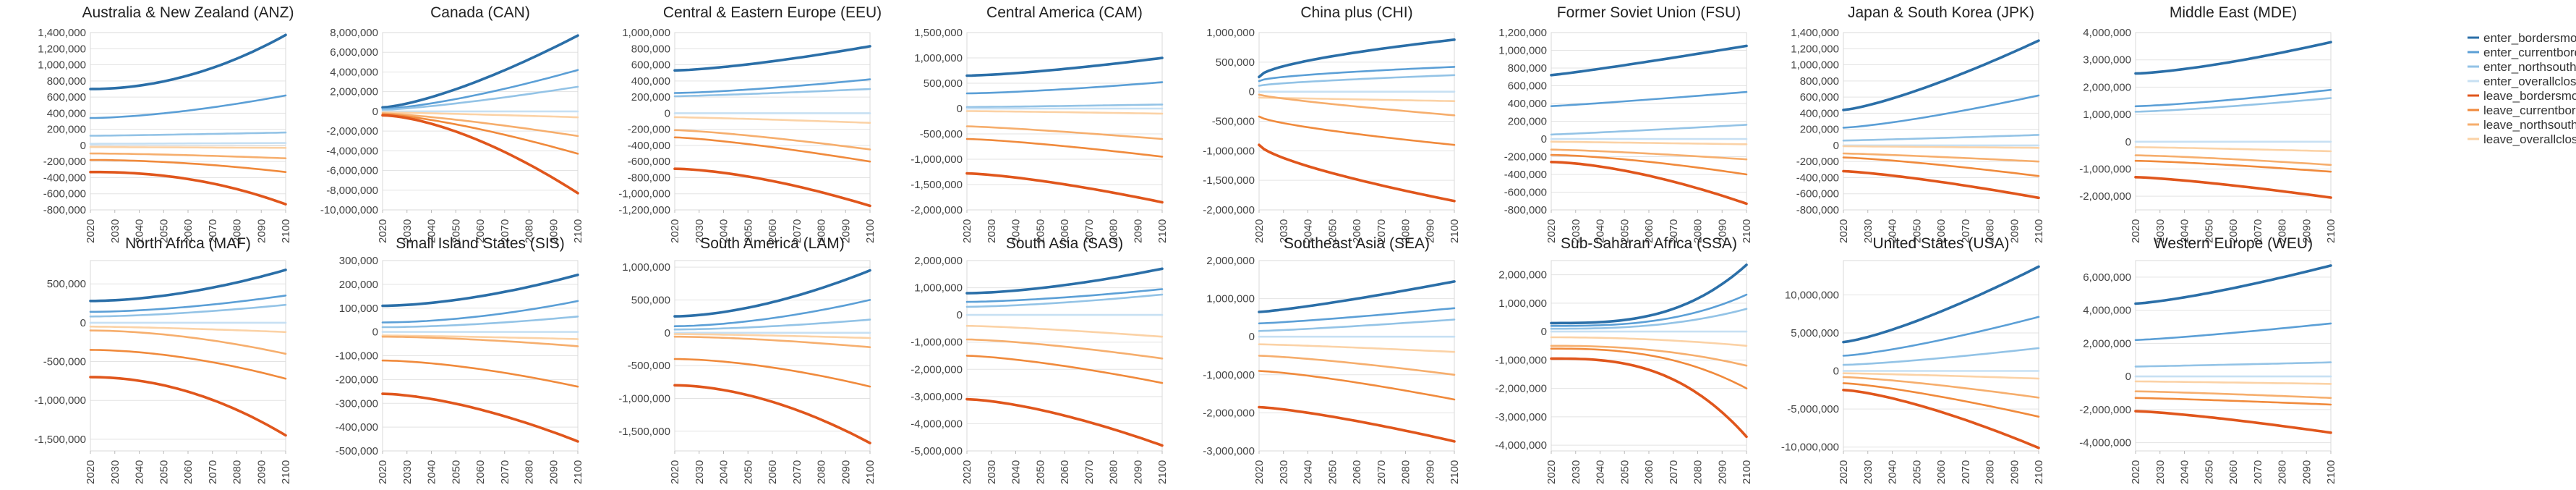 This screenshot has width=2576, height=490. I want to click on y-tick-label: -2,000,000, so click(2105, 410).